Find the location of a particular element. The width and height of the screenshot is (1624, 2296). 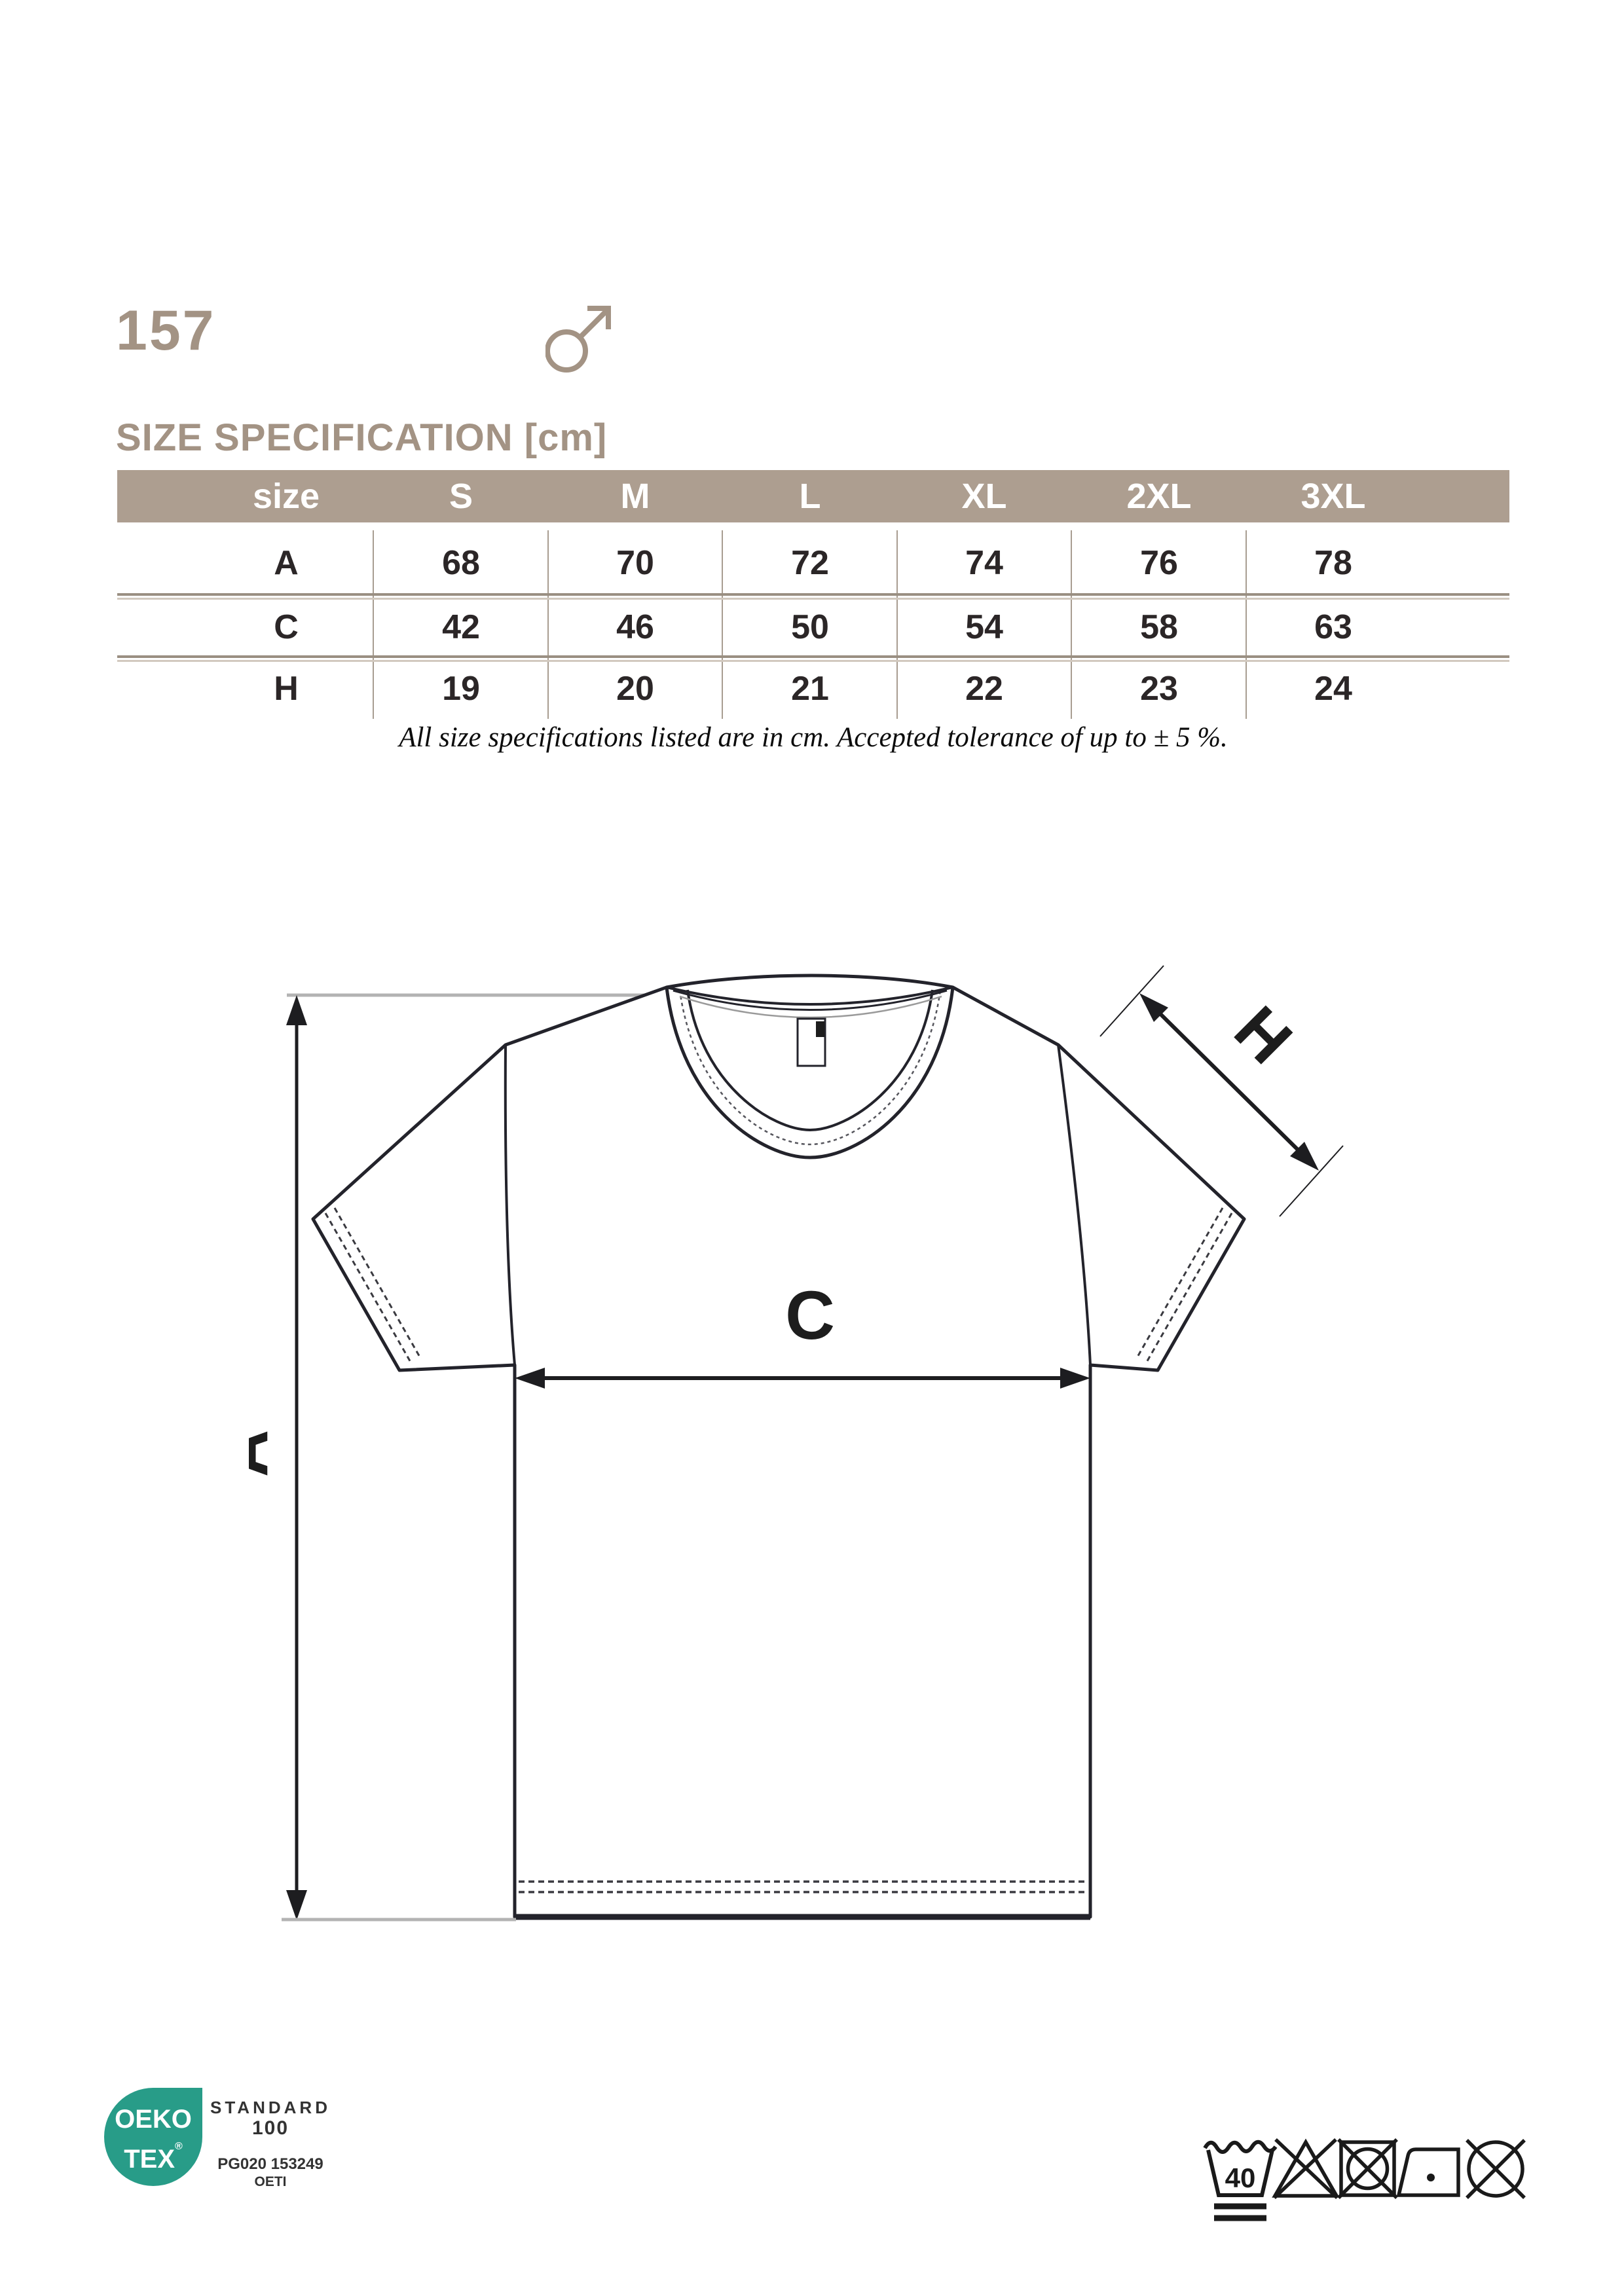

wash-temperature: 40 is located at coordinates (1240, 2177).